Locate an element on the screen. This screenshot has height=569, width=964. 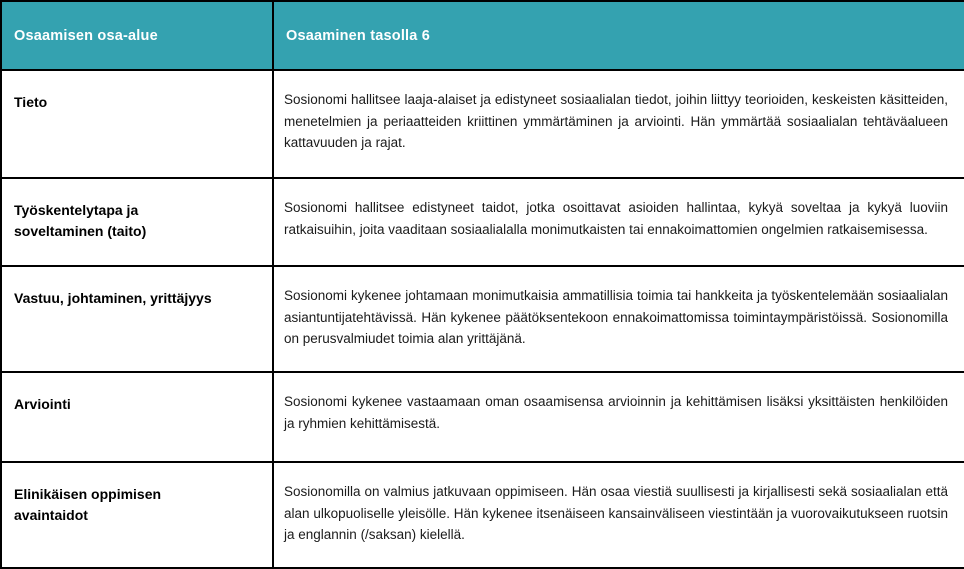
area-cell: Arviointi is located at coordinates (137, 417).